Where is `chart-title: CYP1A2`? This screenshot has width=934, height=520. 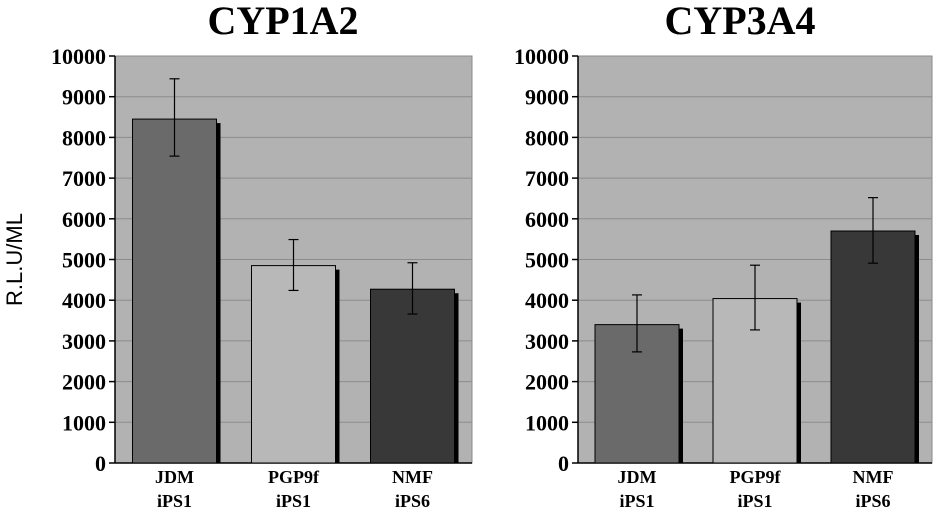 chart-title: CYP1A2 is located at coordinates (282, 21).